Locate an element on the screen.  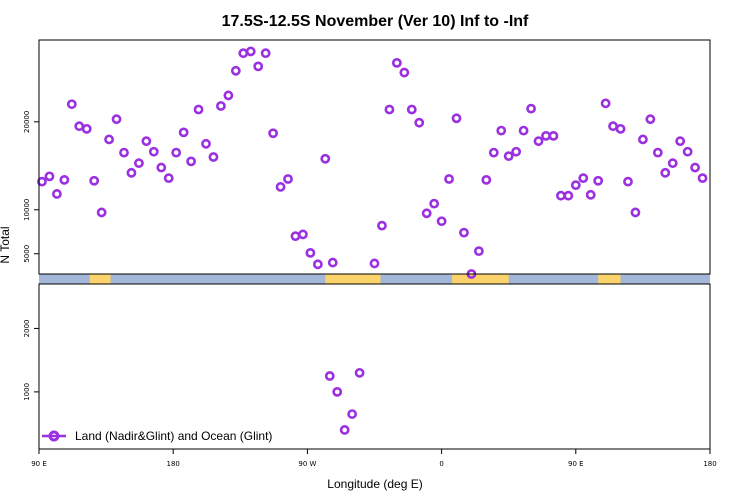
x-tick-label: 90 W is located at coordinates (307, 464).